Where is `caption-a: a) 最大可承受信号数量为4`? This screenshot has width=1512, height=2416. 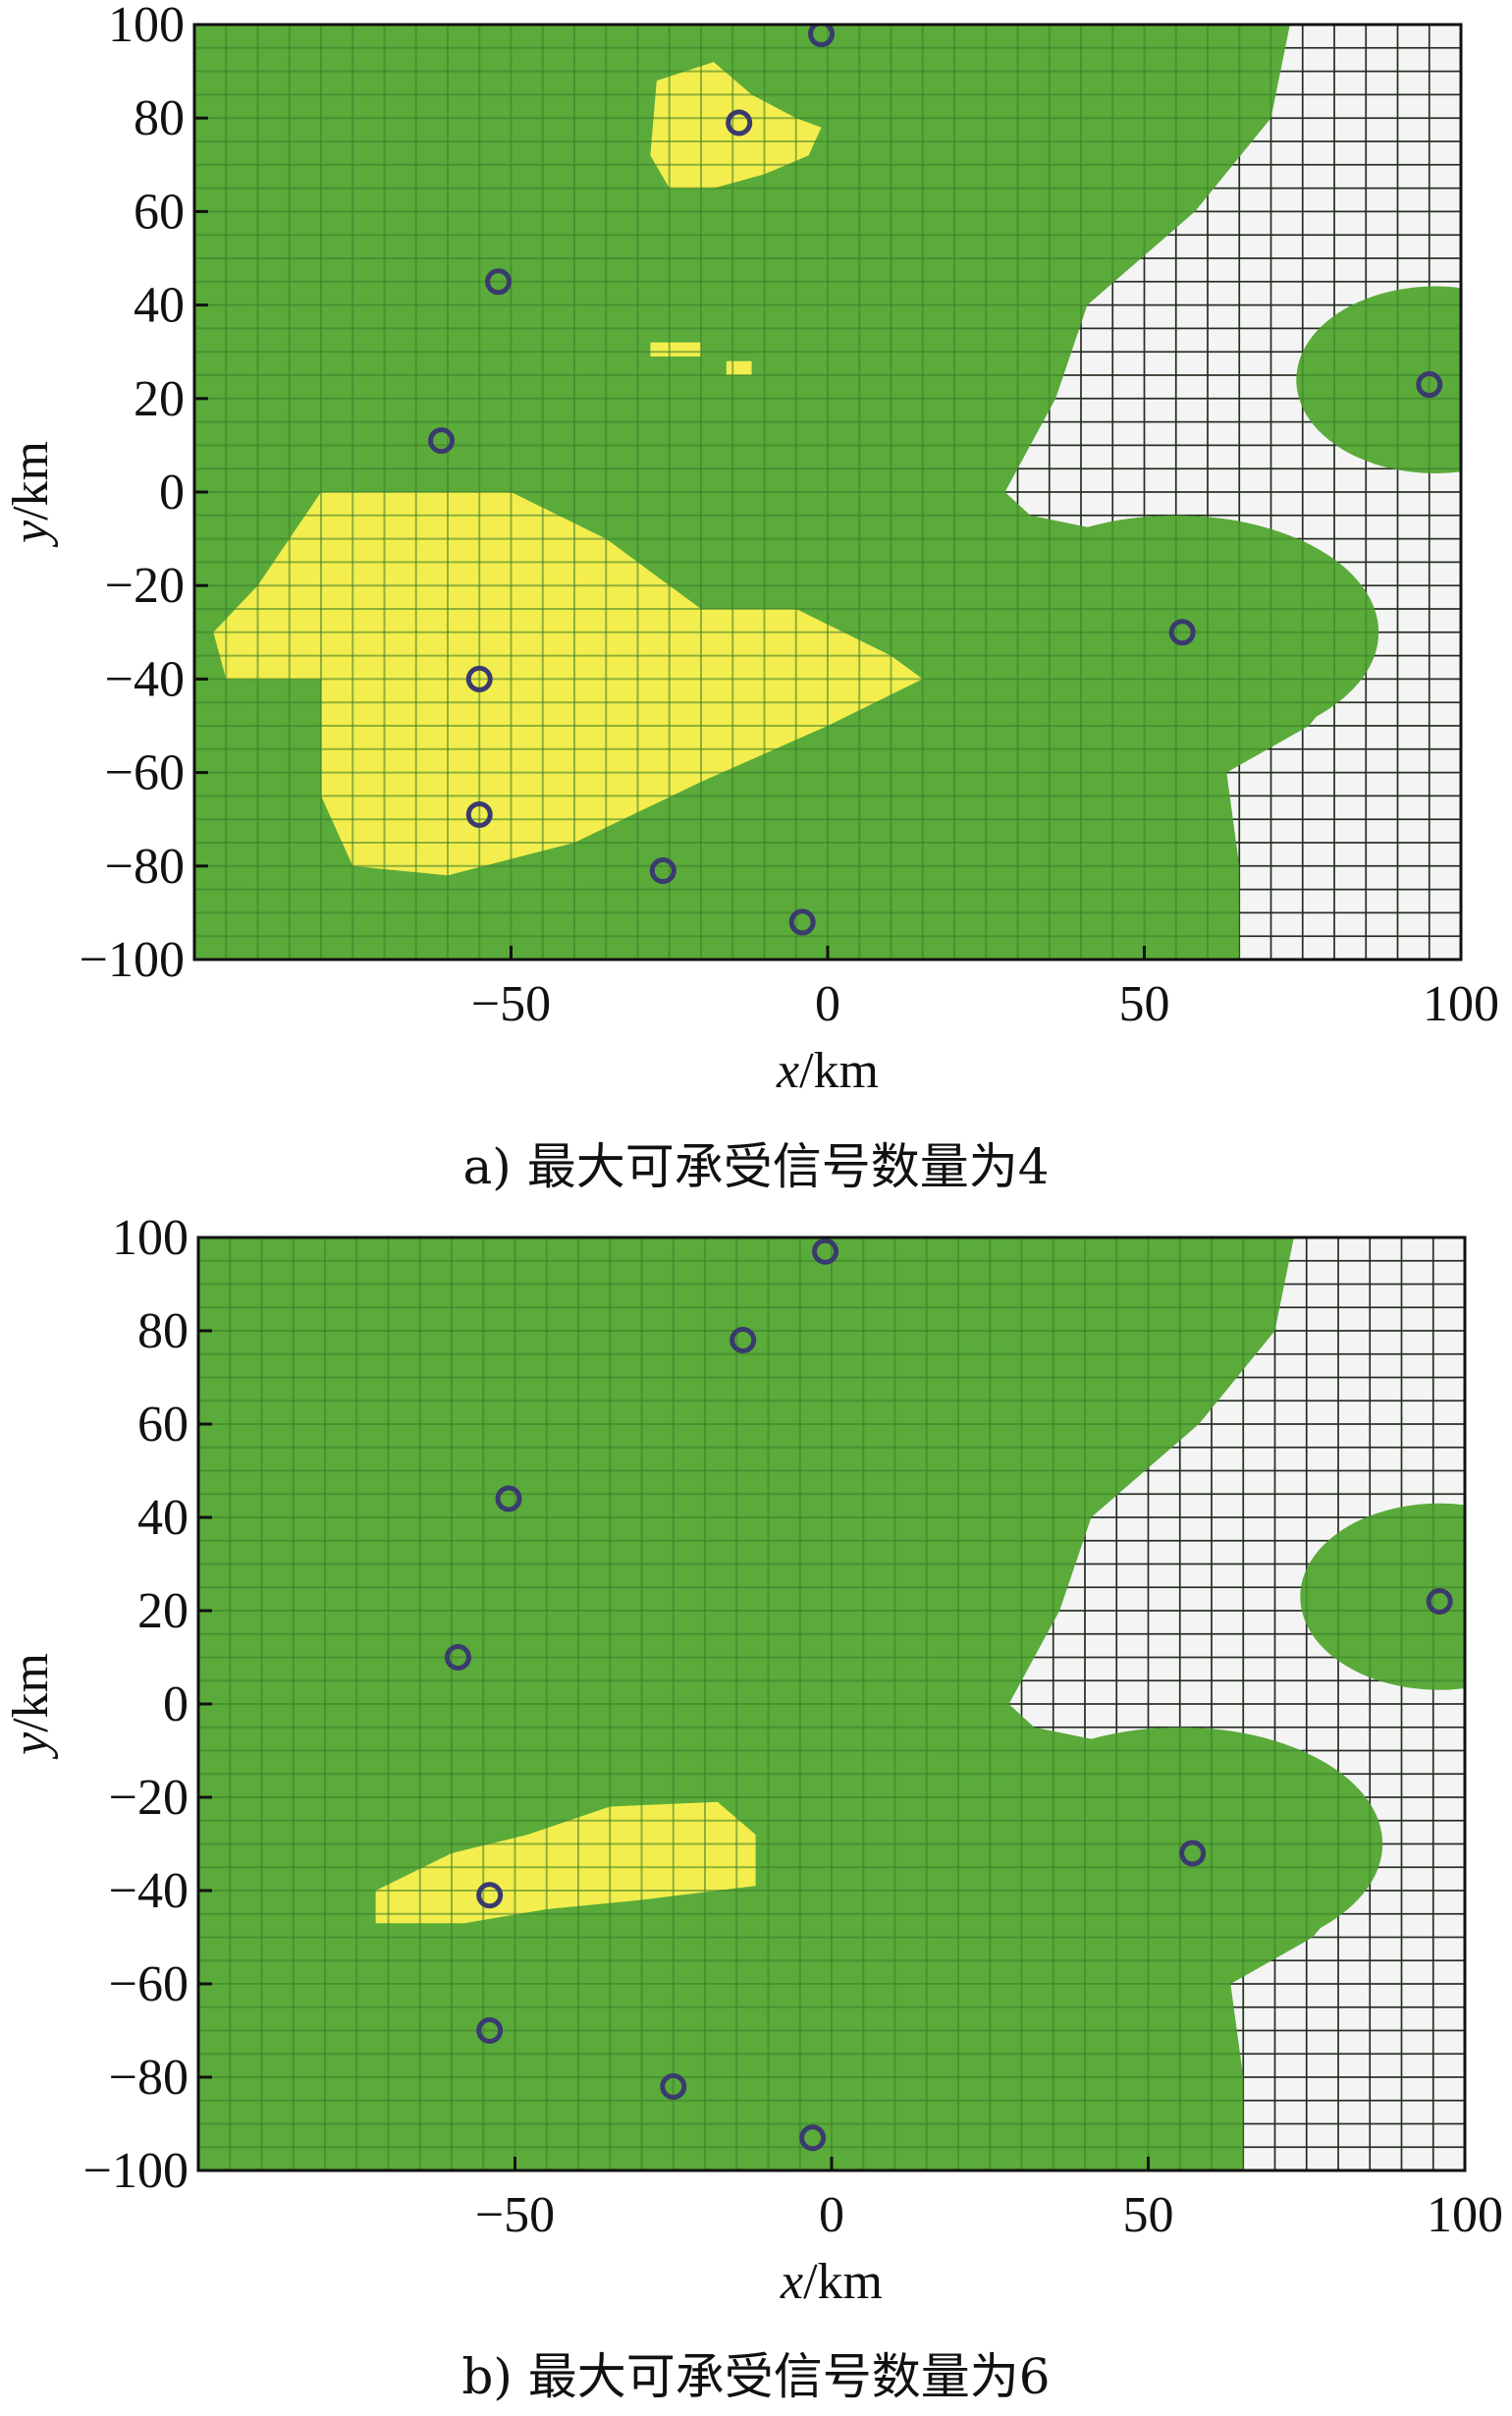 caption-a: a) 最大可承受信号数量为4 is located at coordinates (756, 1166).